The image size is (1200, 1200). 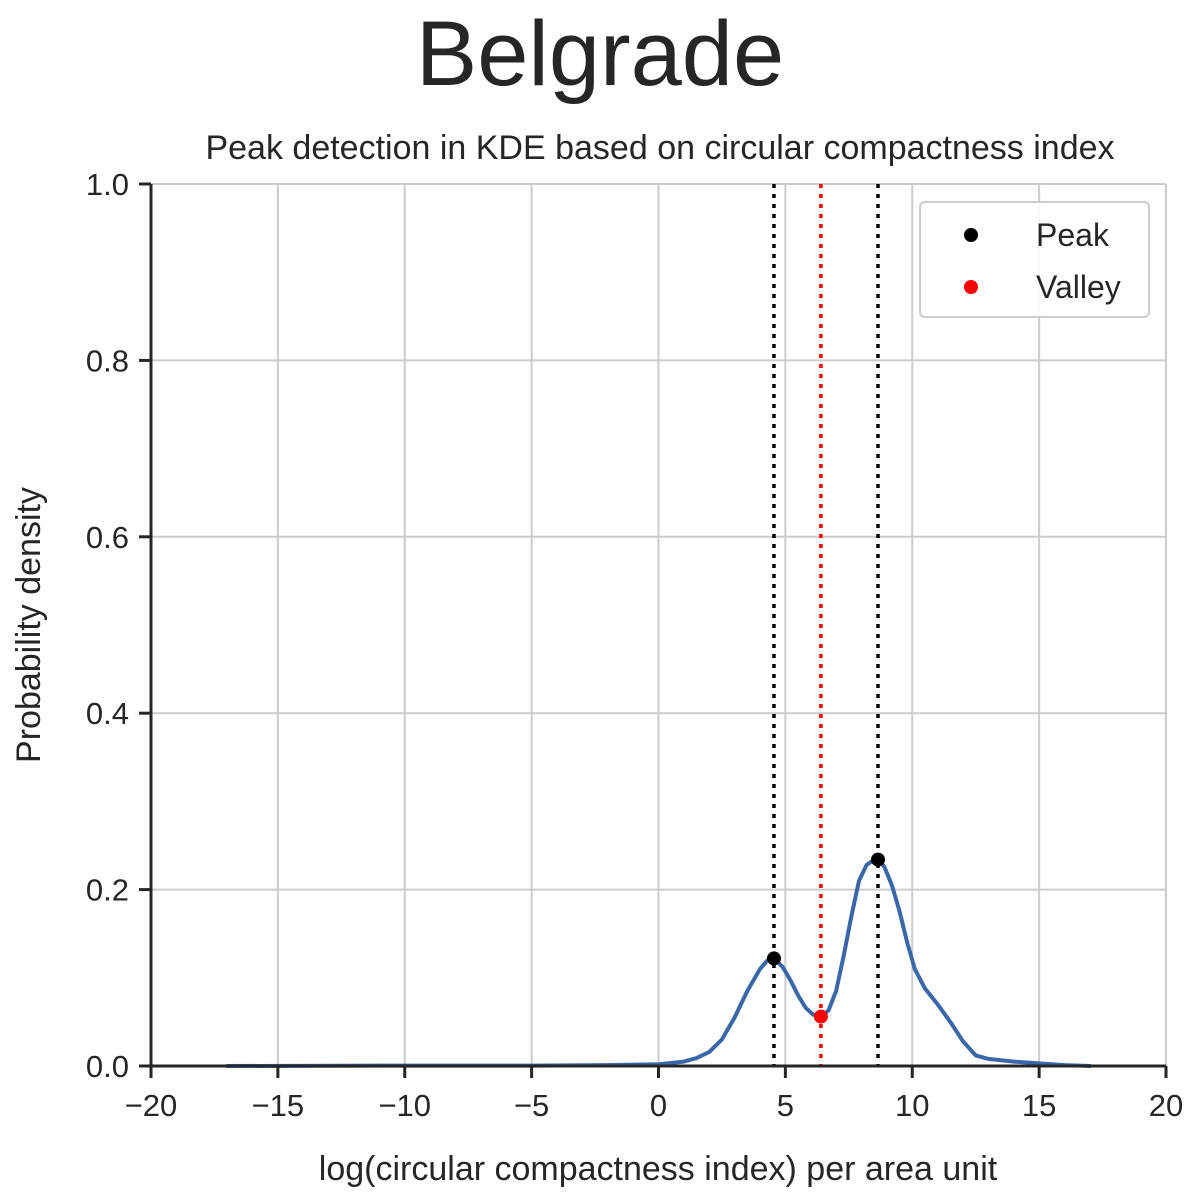 What do you see at coordinates (785, 1105) in the screenshot?
I see `x-tick-label: 5` at bounding box center [785, 1105].